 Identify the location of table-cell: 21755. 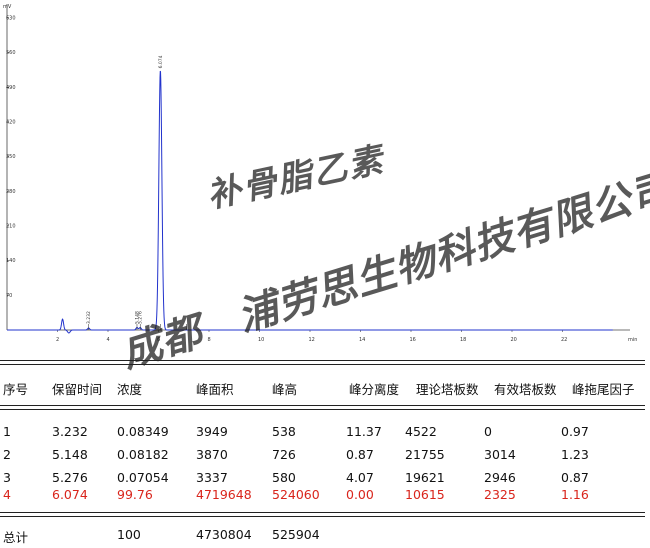
(425, 454).